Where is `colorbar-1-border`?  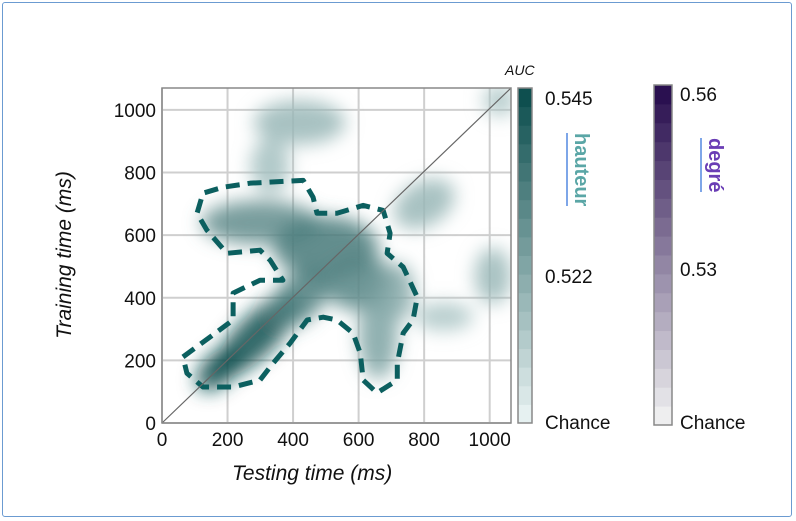 colorbar-1-border is located at coordinates (525, 255).